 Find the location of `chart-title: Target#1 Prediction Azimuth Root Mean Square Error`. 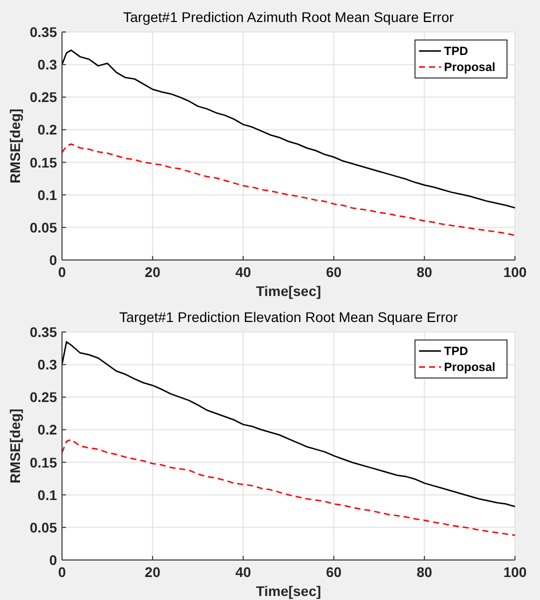

chart-title: Target#1 Prediction Azimuth Root Mean Square Error is located at coordinates (288, 17).